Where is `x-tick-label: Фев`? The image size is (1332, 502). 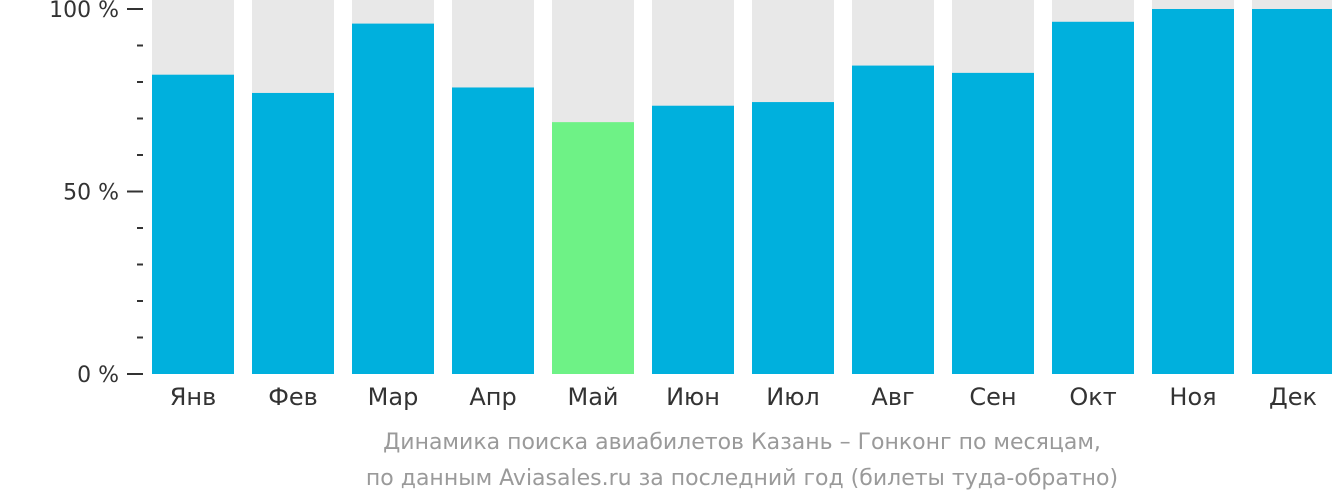 x-tick-label: Фев is located at coordinates (293, 397).